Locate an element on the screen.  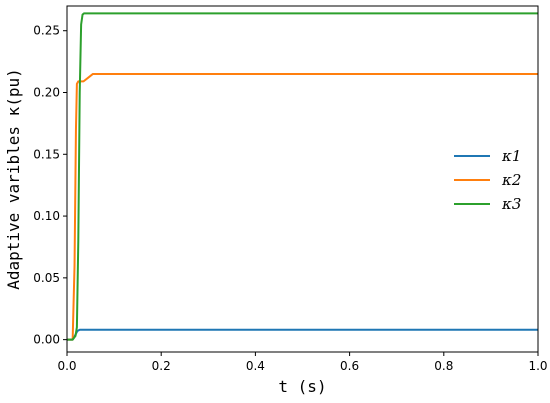
legend-label-1: κ1 is located at coordinates (511, 156).